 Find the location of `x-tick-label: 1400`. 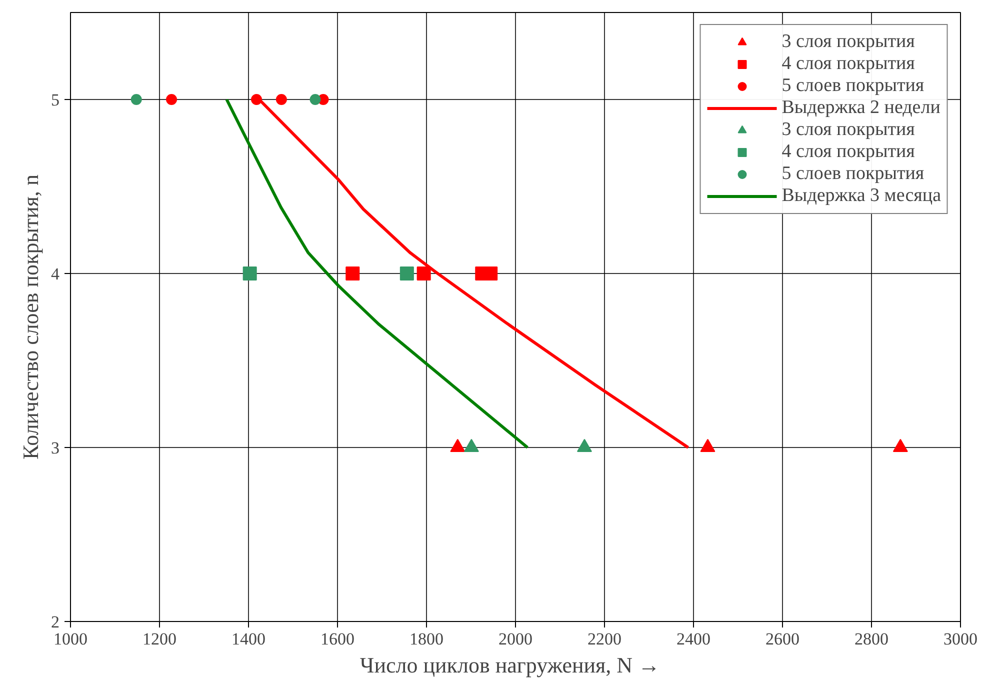

x-tick-label: 1400 is located at coordinates (249, 639).